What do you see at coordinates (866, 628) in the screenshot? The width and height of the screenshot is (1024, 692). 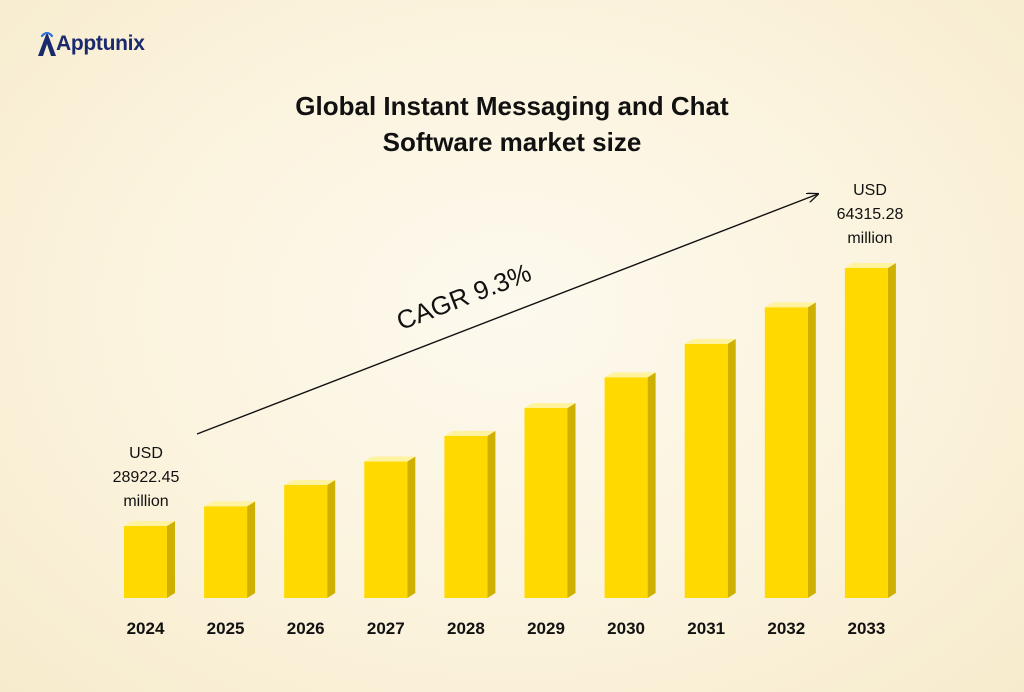 I see `x-tick-label: 2033` at bounding box center [866, 628].